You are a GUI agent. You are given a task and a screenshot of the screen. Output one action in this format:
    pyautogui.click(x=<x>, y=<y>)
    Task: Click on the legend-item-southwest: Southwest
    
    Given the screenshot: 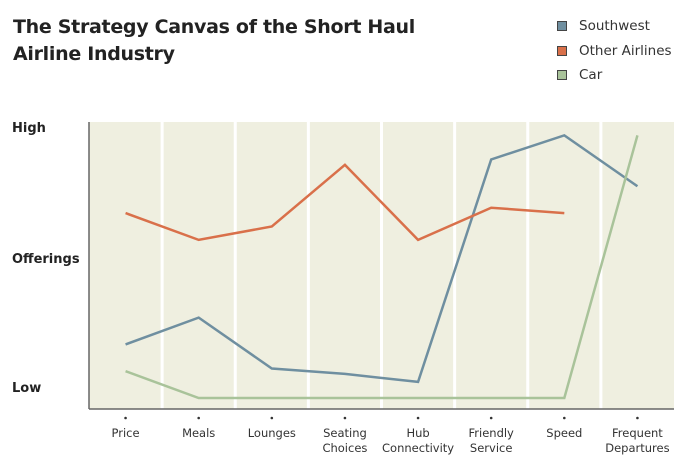 What is the action you would take?
    pyautogui.click(x=614, y=26)
    